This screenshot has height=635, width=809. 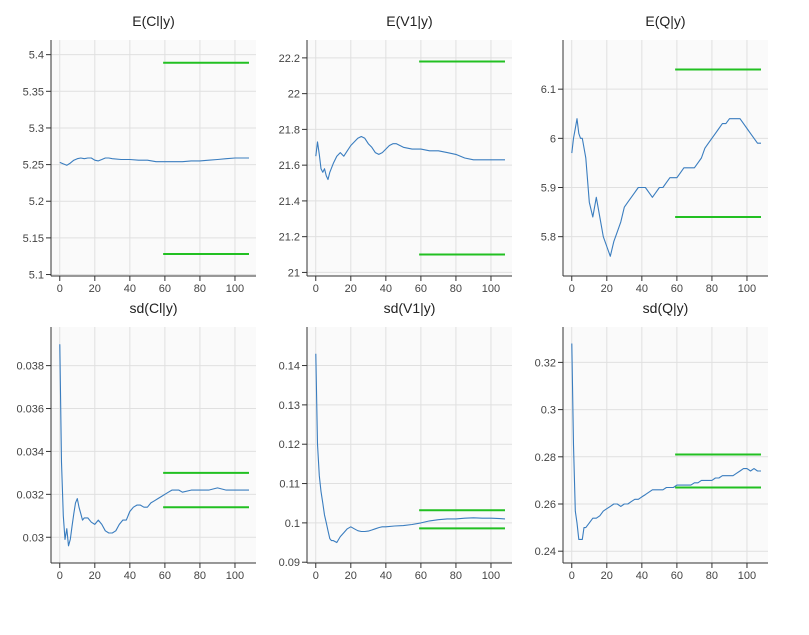 I want to click on y-tick-label: 21.6, so click(x=289, y=166).